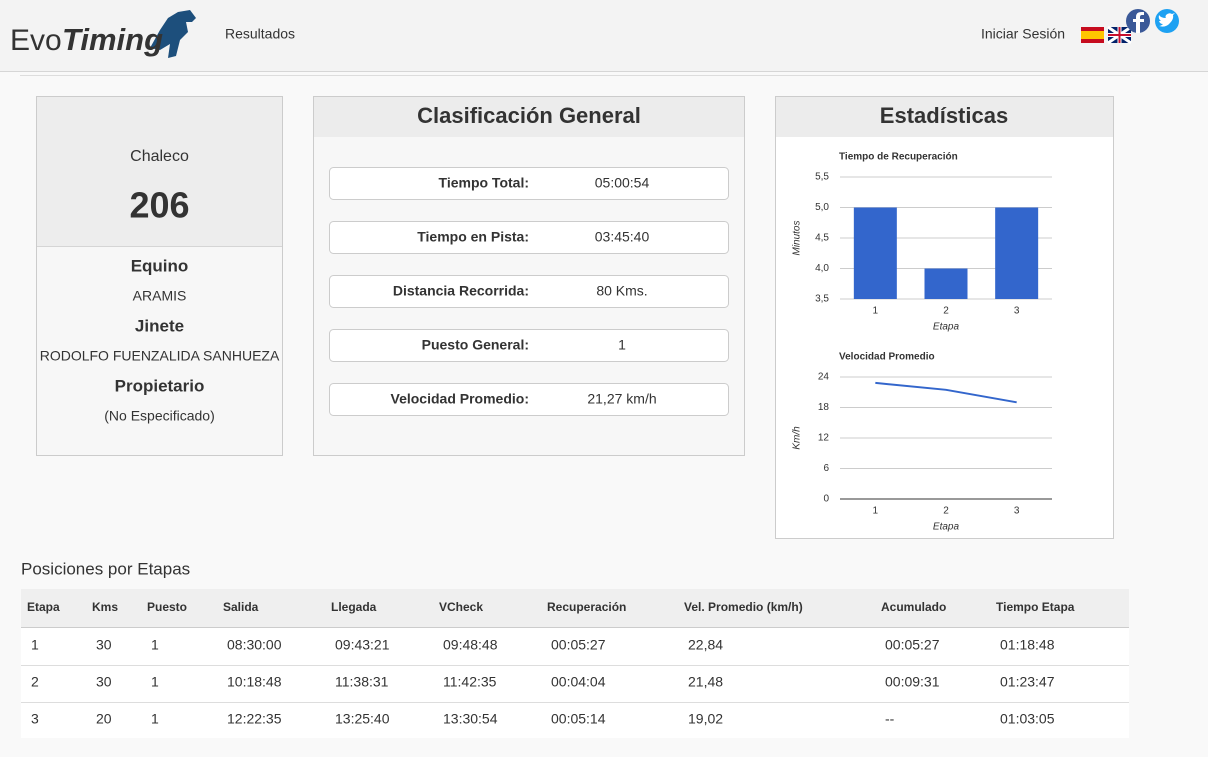 This screenshot has height=757, width=1208. I want to click on login-link: Iniciar Sesión, so click(1023, 34).